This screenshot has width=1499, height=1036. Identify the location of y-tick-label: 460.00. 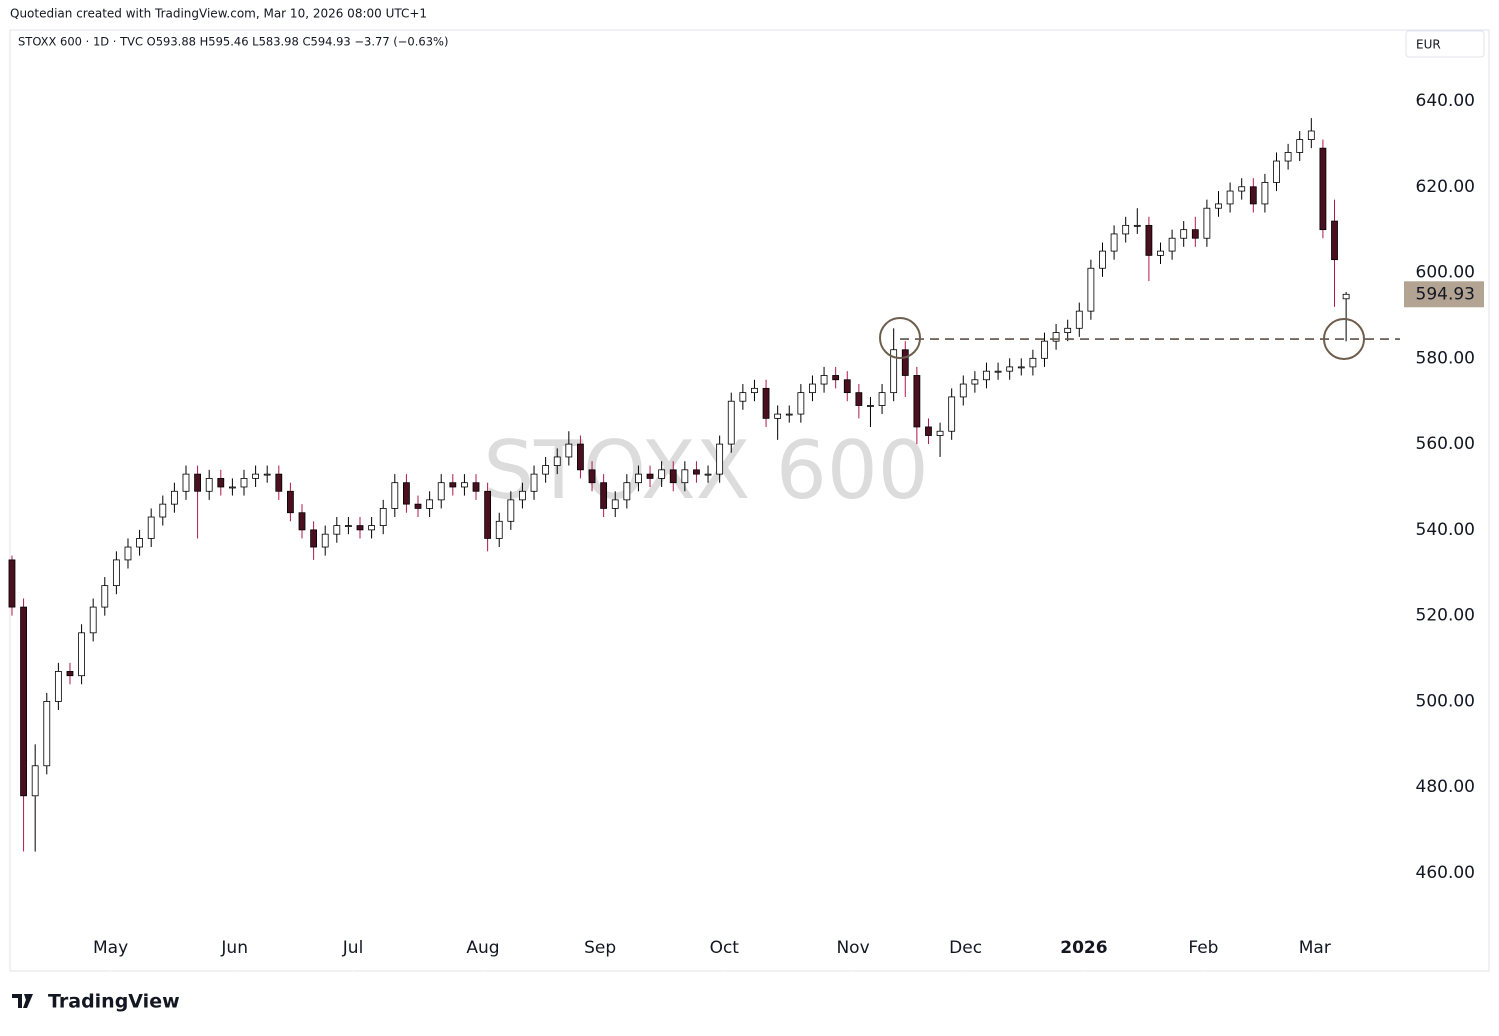
(1445, 873).